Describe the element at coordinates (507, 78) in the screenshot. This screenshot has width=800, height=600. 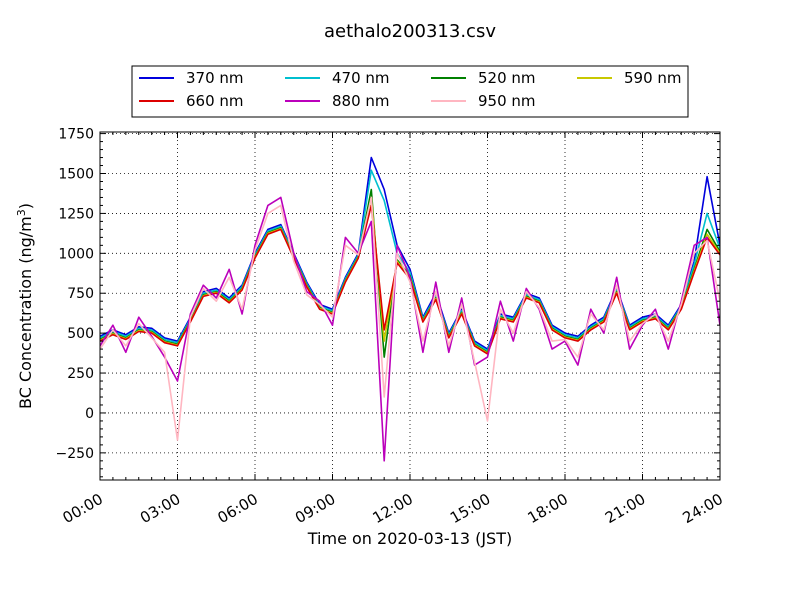
I see `legend-label: 520 nm` at that location.